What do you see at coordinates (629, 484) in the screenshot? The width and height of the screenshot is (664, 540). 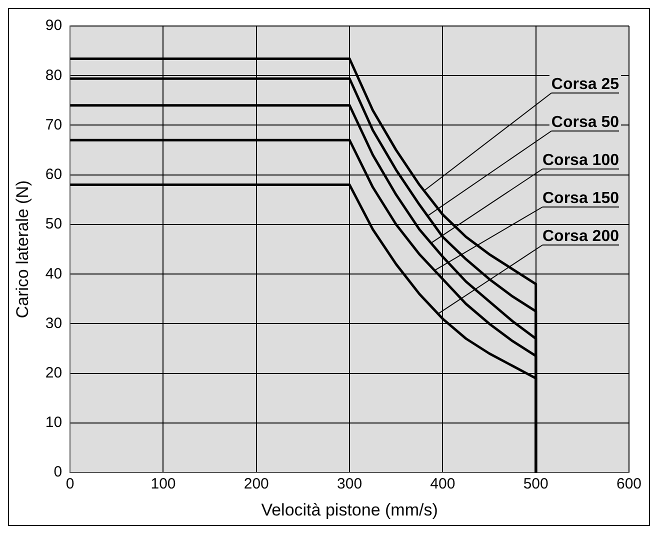 I see `x-tick-label: 600` at bounding box center [629, 484].